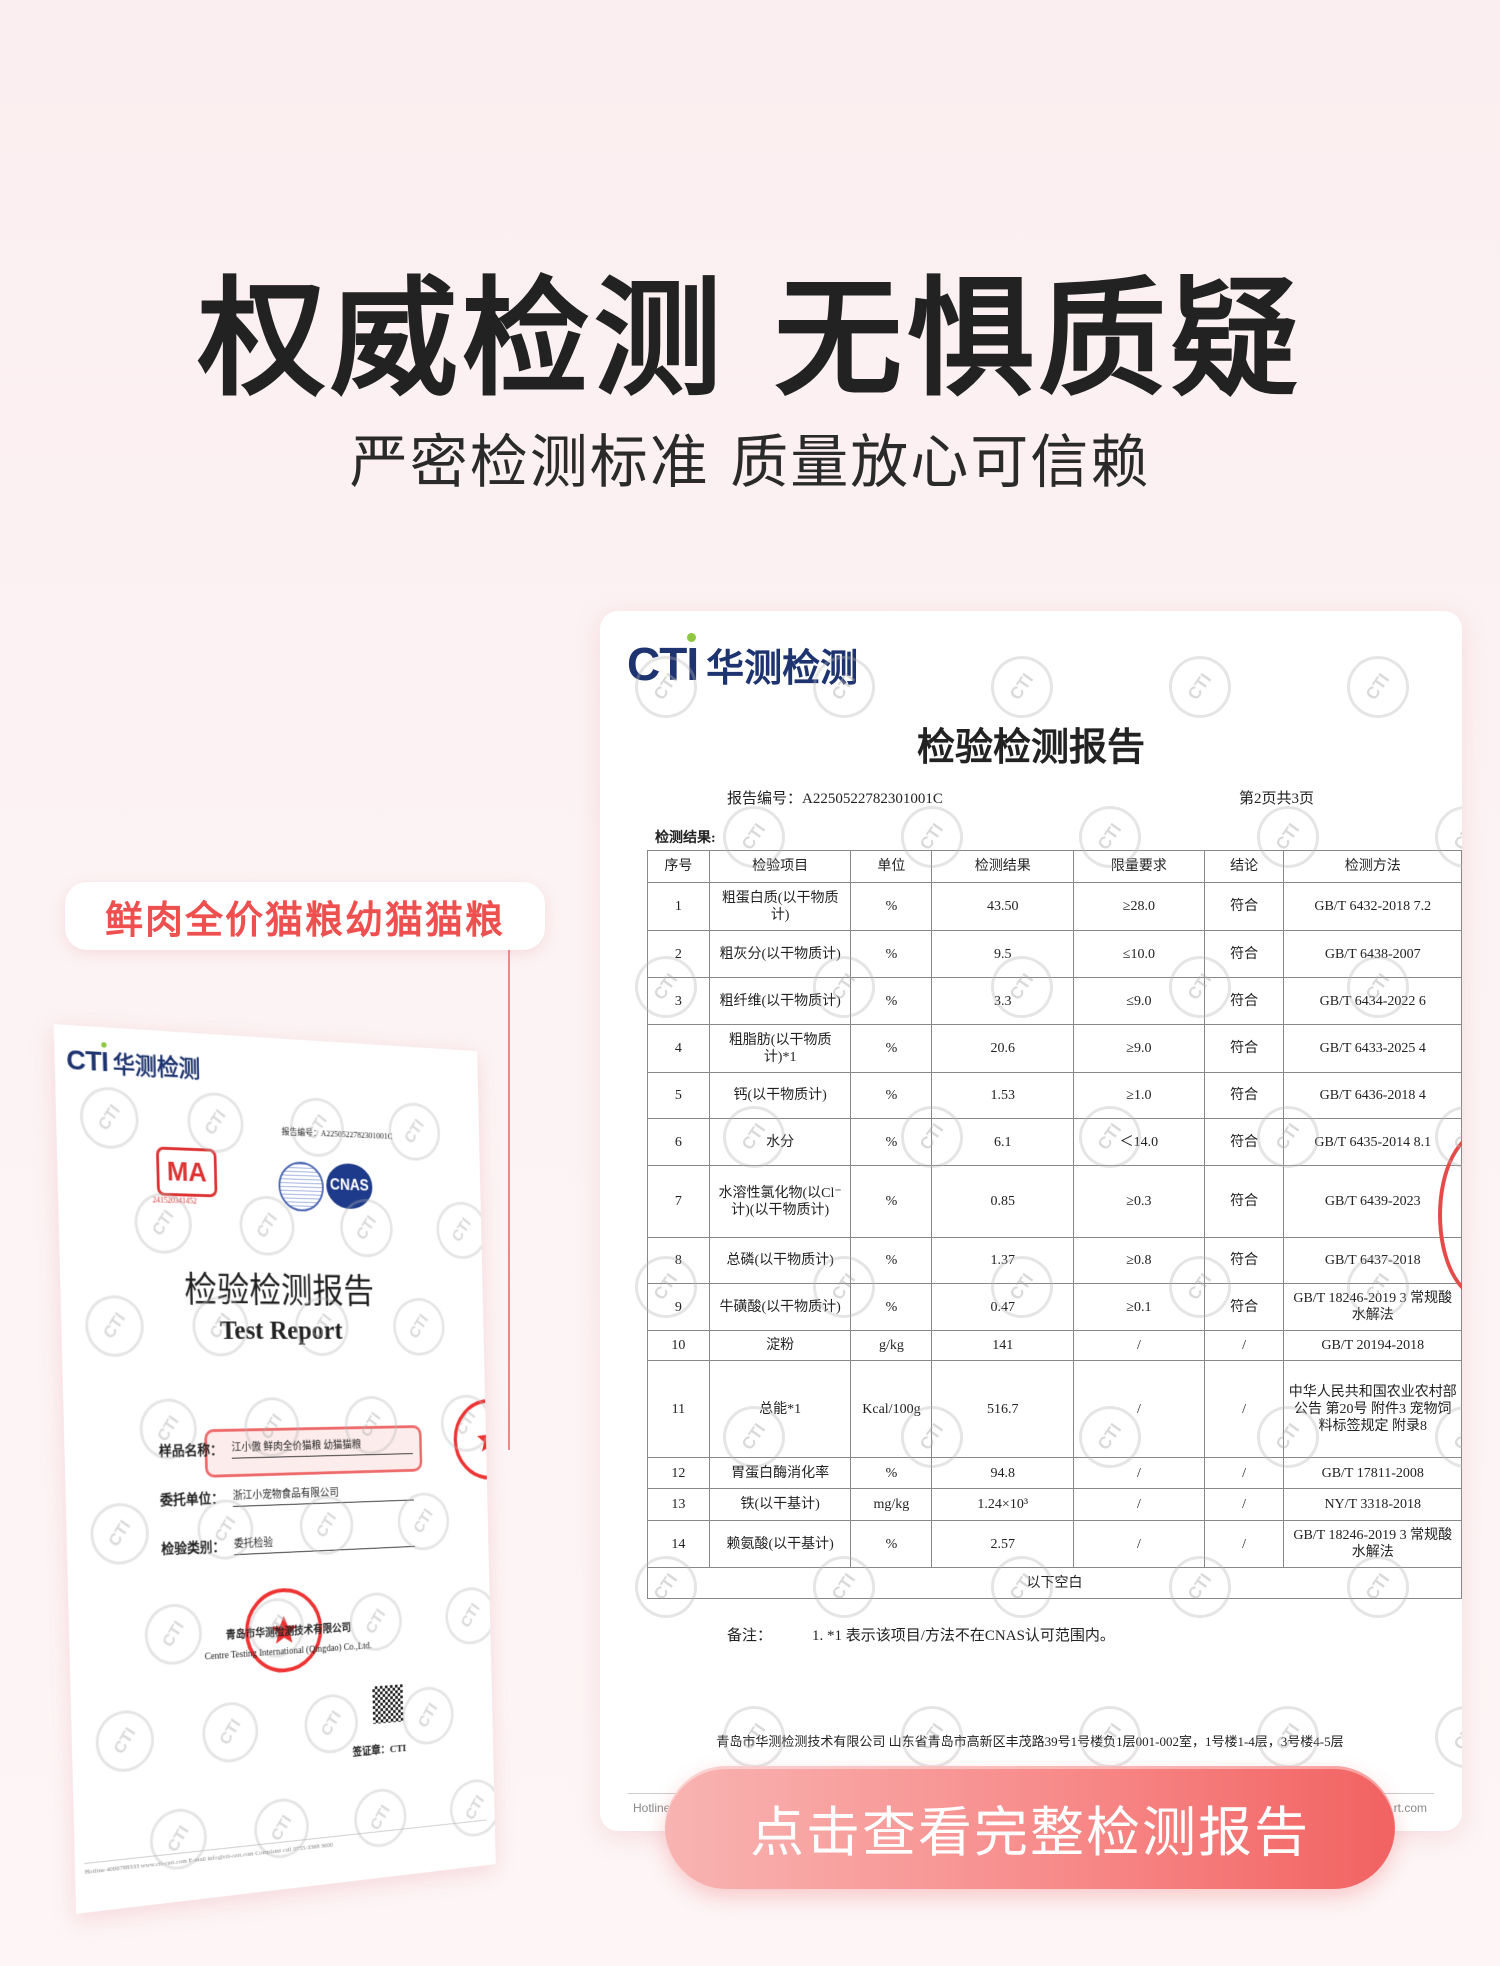  I want to click on table-row: 3 粗纤维(以干物质计)% 3.3 ≤9.0 符合 GB/T 6434-2022 6, so click(1054, 1001).